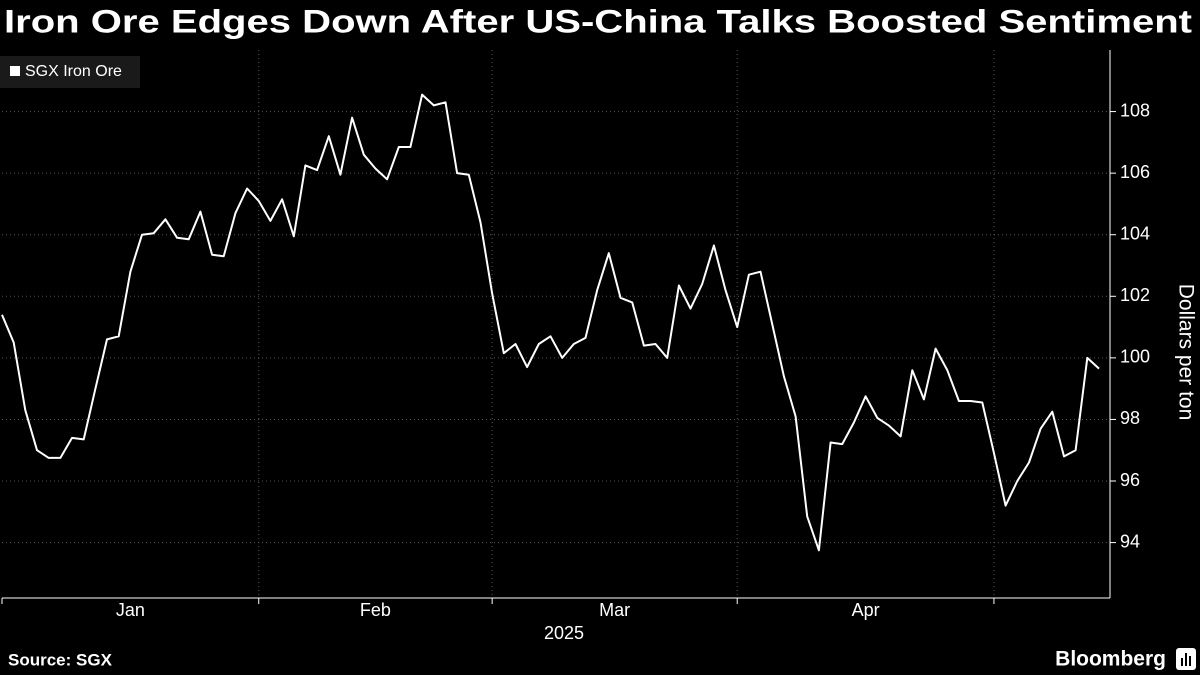  Describe the element at coordinates (1130, 480) in the screenshot. I see `y-tick-label: 96` at that location.